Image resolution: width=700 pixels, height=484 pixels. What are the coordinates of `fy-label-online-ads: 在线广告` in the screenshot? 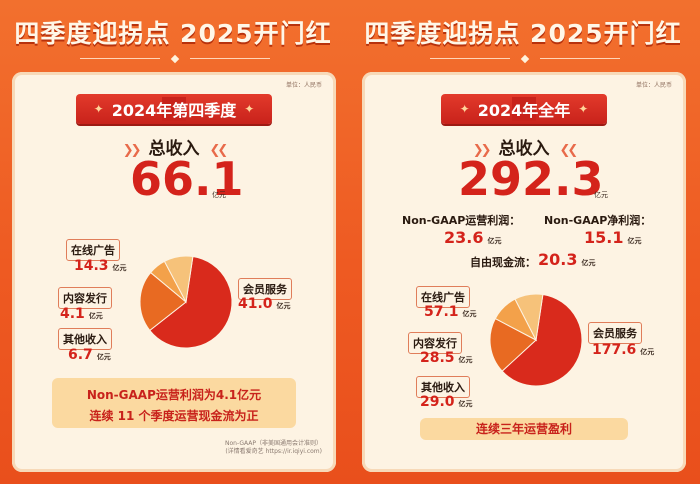 It's located at (443, 297).